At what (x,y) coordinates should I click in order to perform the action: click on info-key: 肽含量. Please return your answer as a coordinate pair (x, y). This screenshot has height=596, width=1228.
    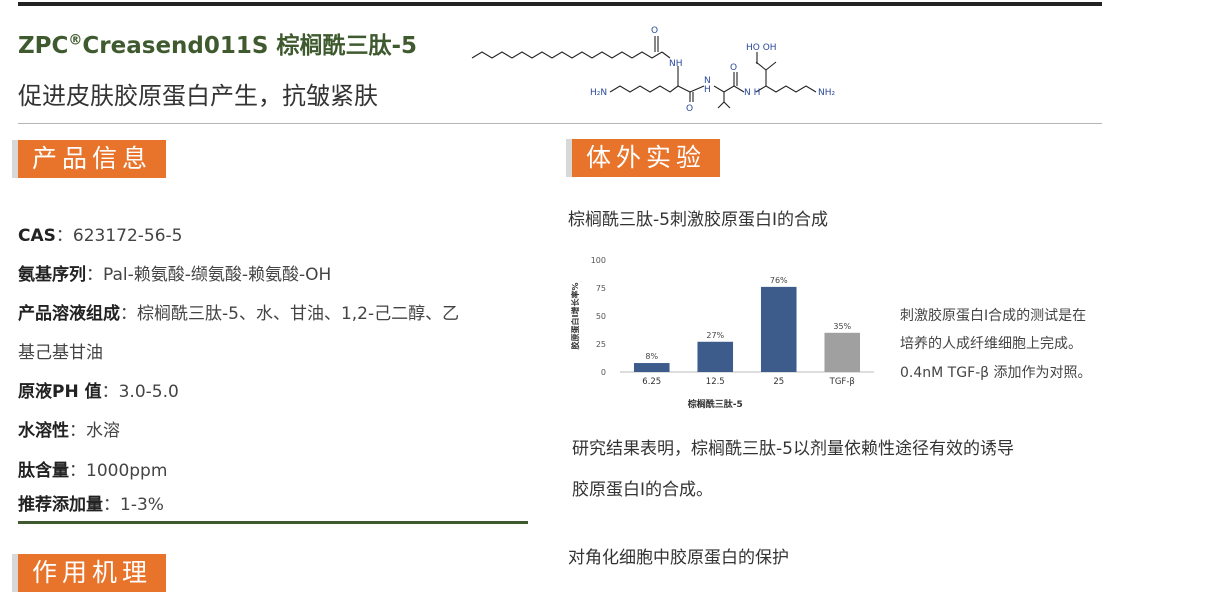
    Looking at the image, I should click on (43, 471).